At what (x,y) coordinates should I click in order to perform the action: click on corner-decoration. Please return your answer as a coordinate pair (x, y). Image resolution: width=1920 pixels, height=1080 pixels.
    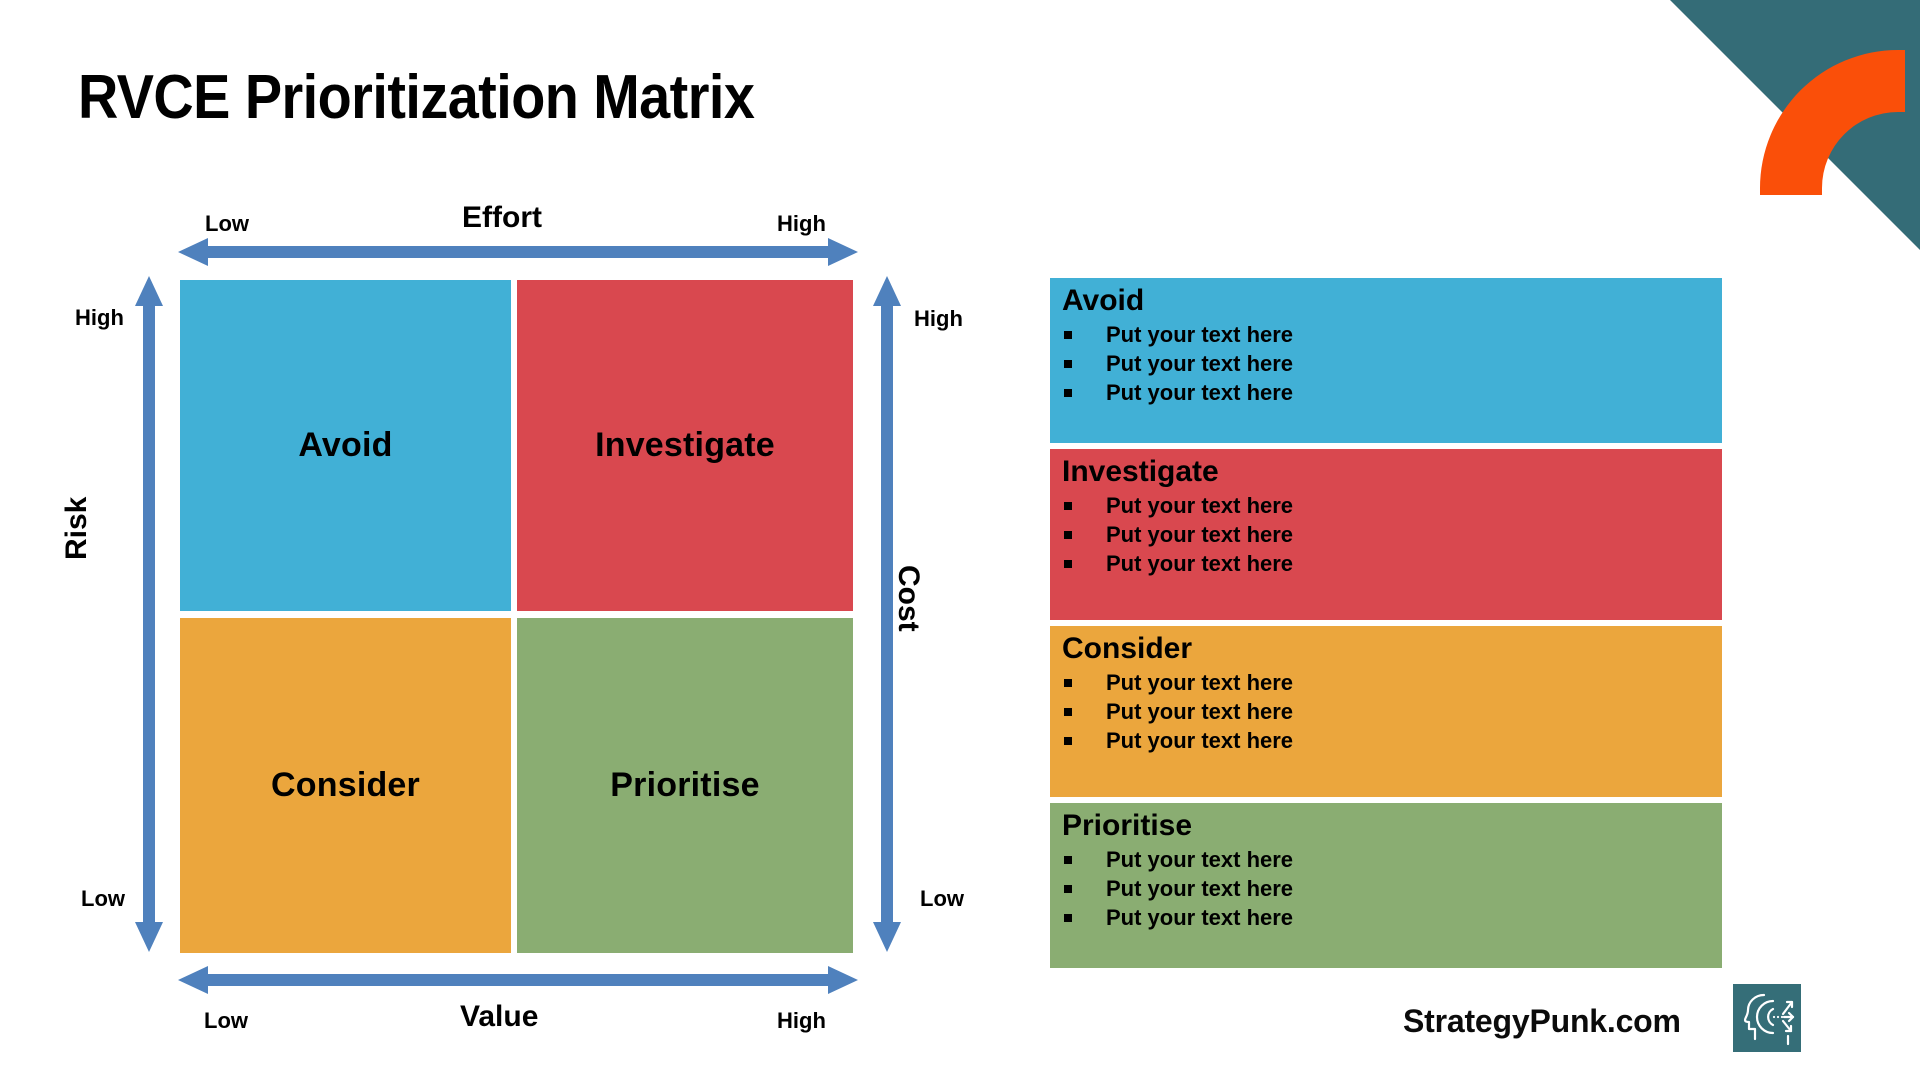
    Looking at the image, I should click on (1740, 155).